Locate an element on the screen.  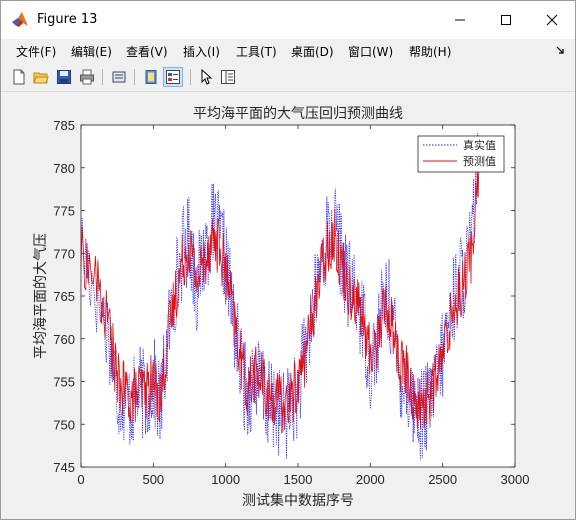
dock-arrow-icon is located at coordinates (560, 50).